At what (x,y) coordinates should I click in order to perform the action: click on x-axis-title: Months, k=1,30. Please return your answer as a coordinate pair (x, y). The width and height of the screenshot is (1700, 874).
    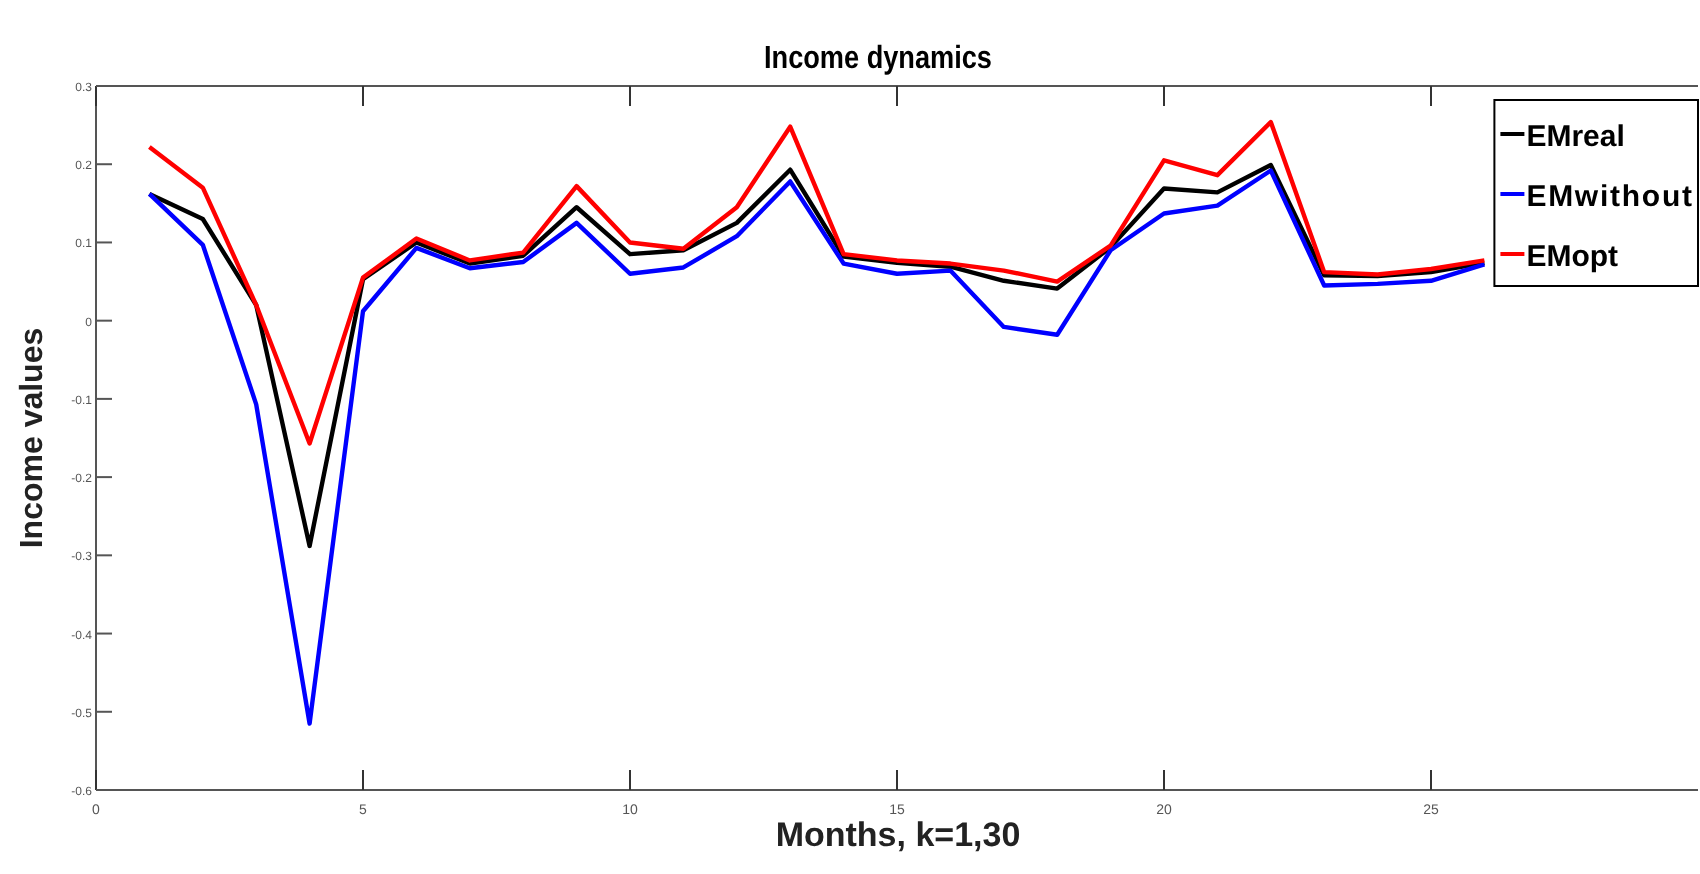
    Looking at the image, I should click on (898, 835).